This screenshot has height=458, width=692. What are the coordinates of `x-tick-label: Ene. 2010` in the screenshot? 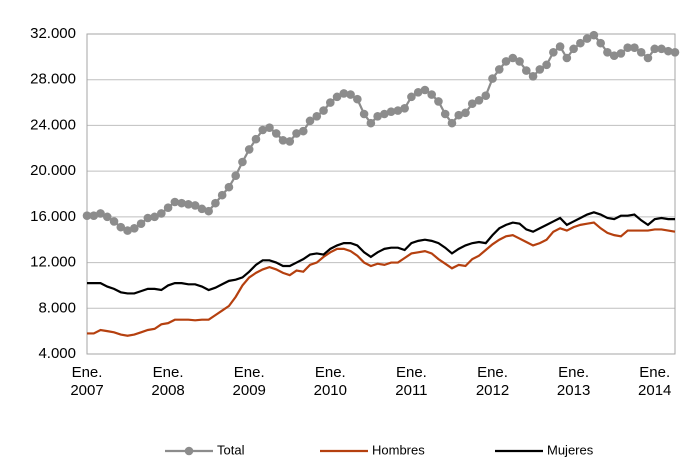 It's located at (330, 381).